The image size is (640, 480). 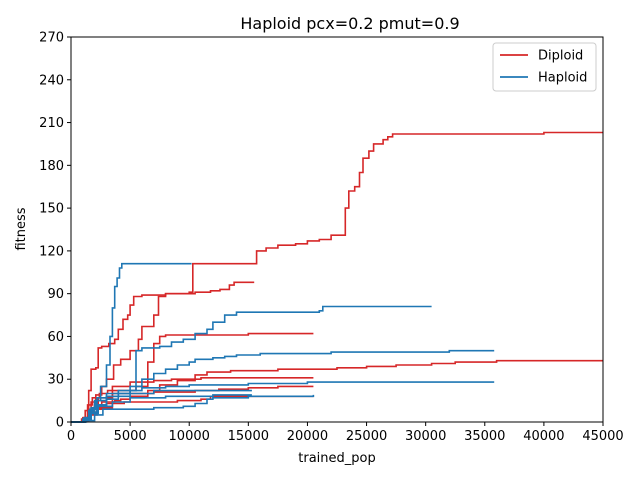 I want to click on legend-label-haploid: Haploid, so click(x=562, y=78).